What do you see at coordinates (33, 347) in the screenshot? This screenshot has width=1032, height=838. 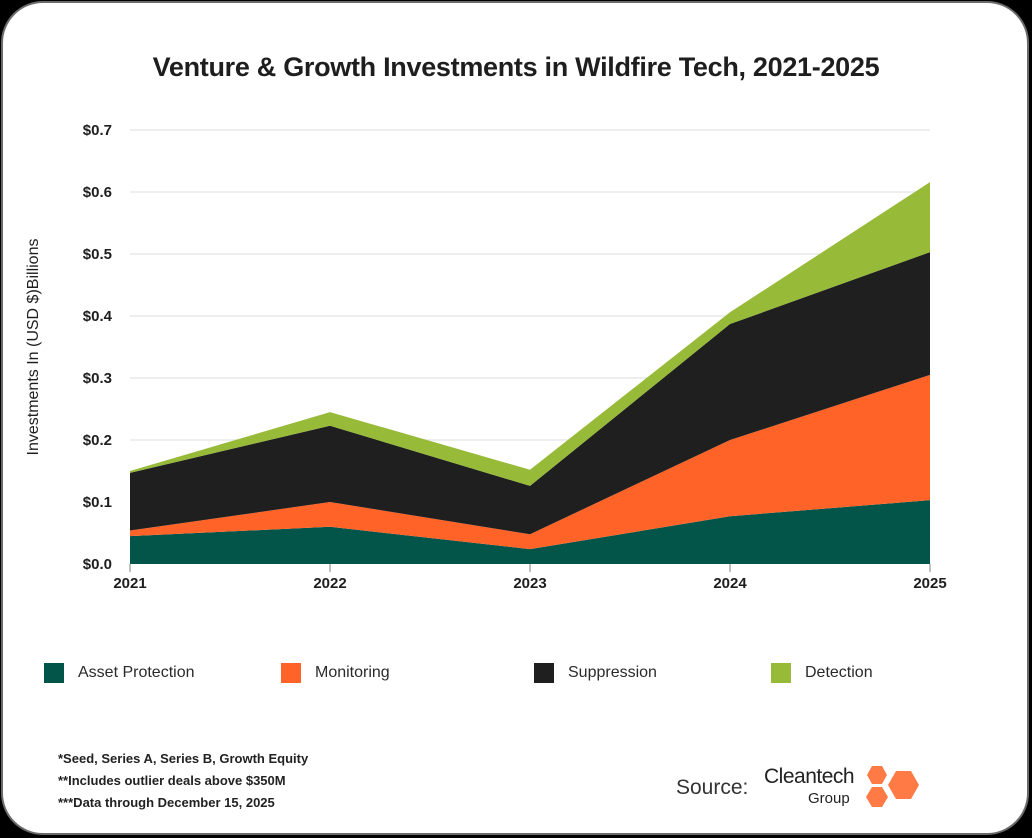 I see `y-axis-label: Investments In (USD $)Billions` at bounding box center [33, 347].